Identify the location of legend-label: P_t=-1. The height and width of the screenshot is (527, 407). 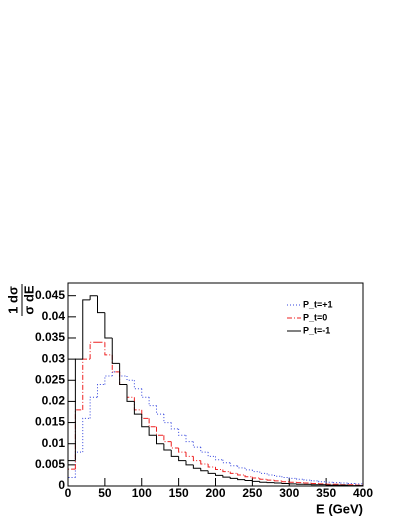
(316, 330).